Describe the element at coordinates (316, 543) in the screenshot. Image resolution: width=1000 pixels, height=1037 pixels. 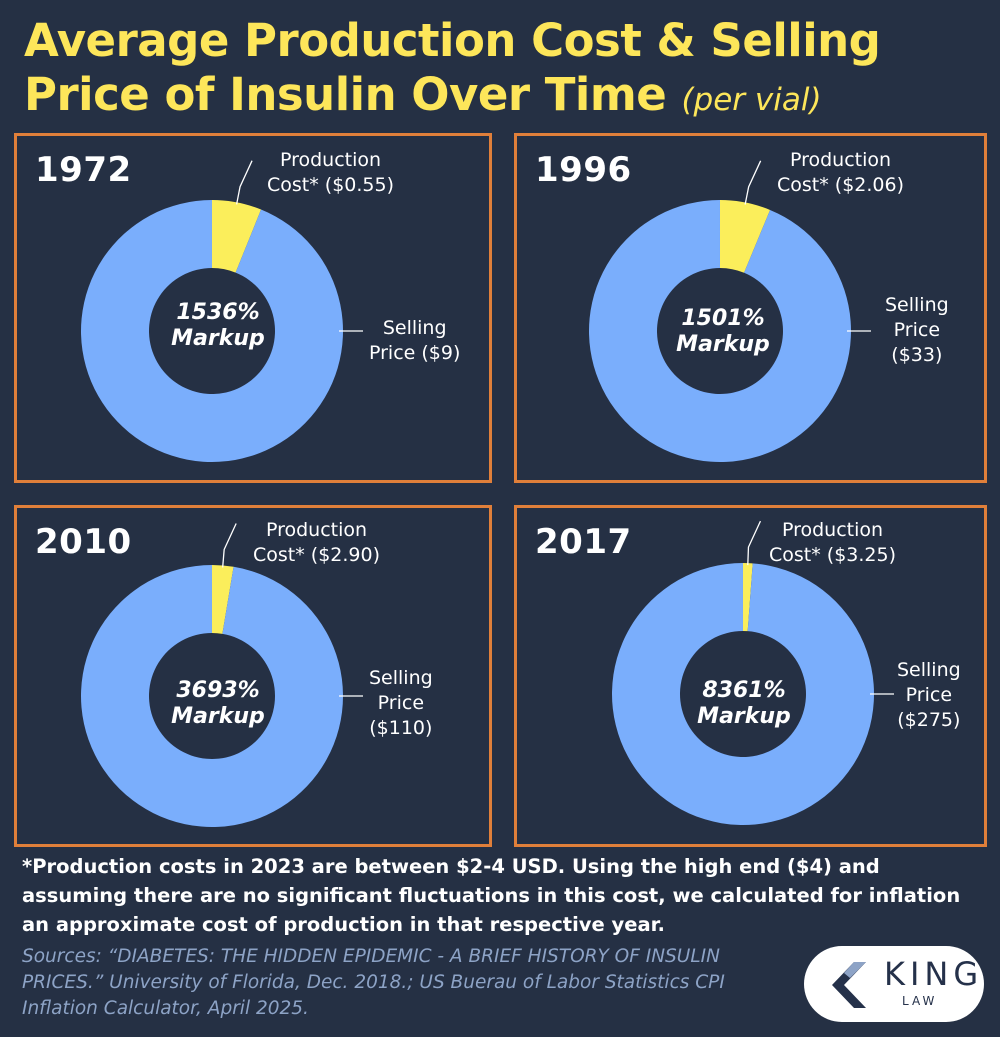
I see `production-label-2010: Production Cost* ($2.90)` at that location.